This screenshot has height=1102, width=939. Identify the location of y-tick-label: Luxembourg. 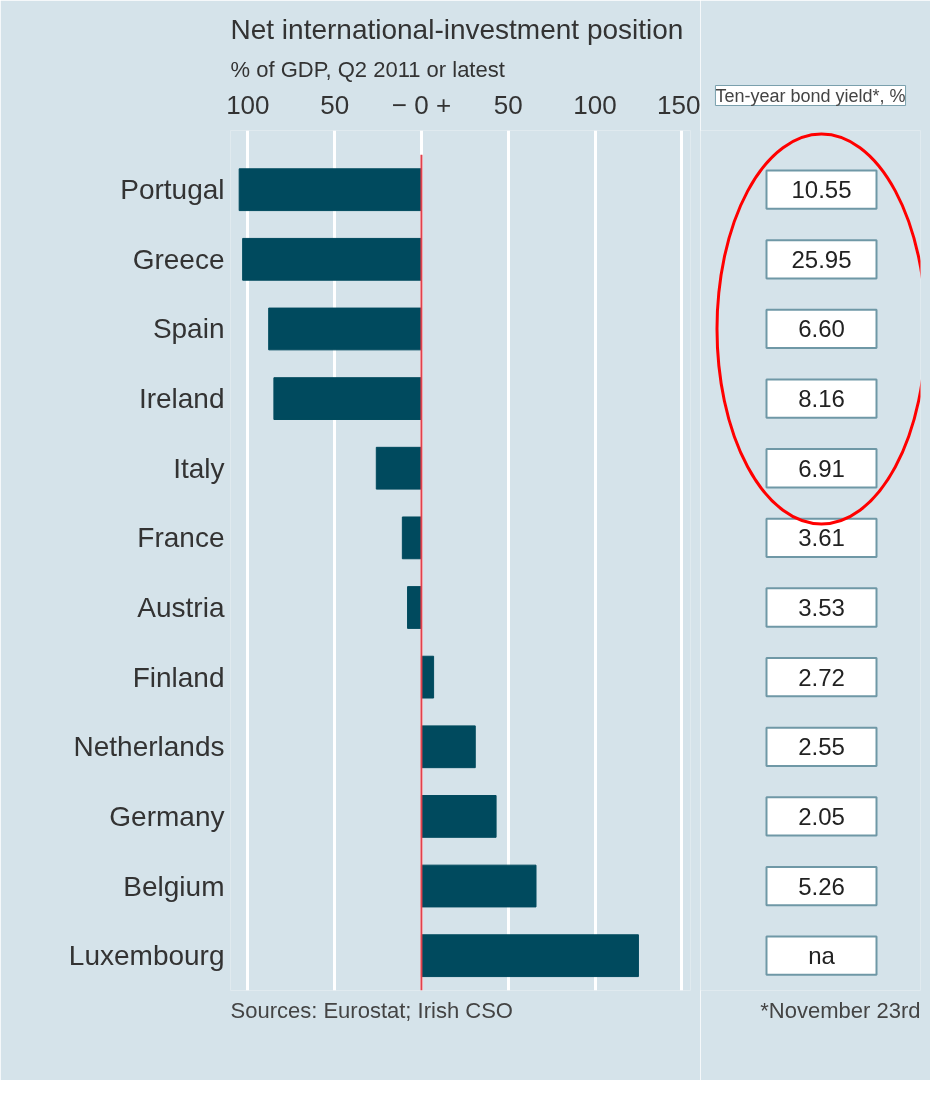
(146, 956).